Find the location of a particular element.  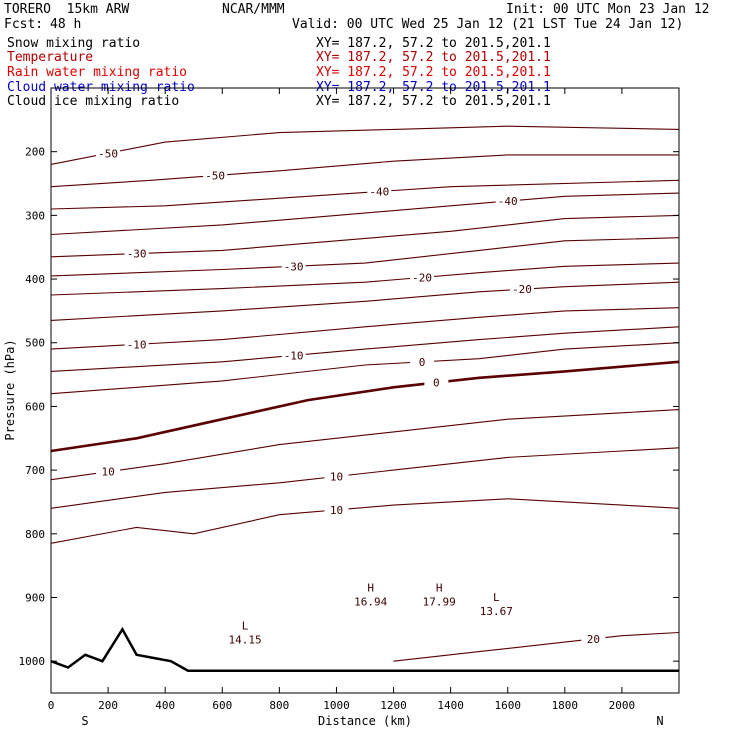

extremum-value: 13.67 is located at coordinates (496, 611).